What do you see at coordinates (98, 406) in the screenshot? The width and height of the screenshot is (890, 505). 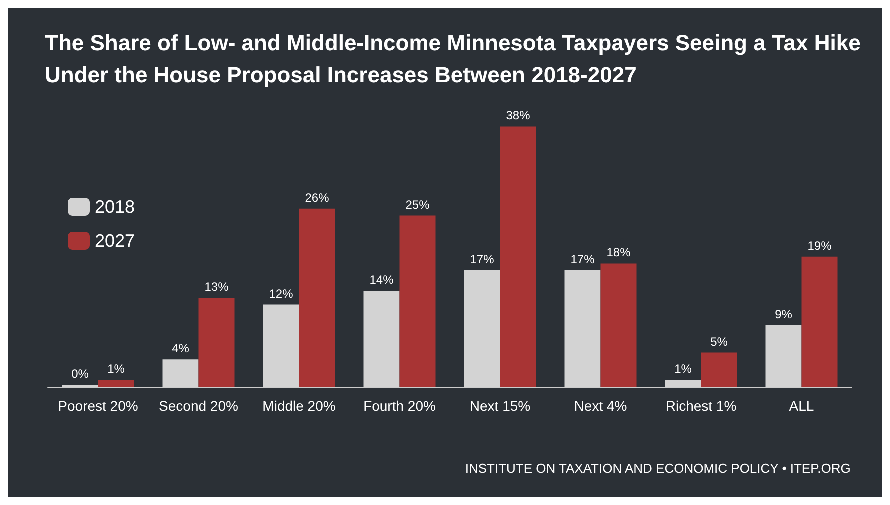 I see `x-tick-label: Poorest 20%` at bounding box center [98, 406].